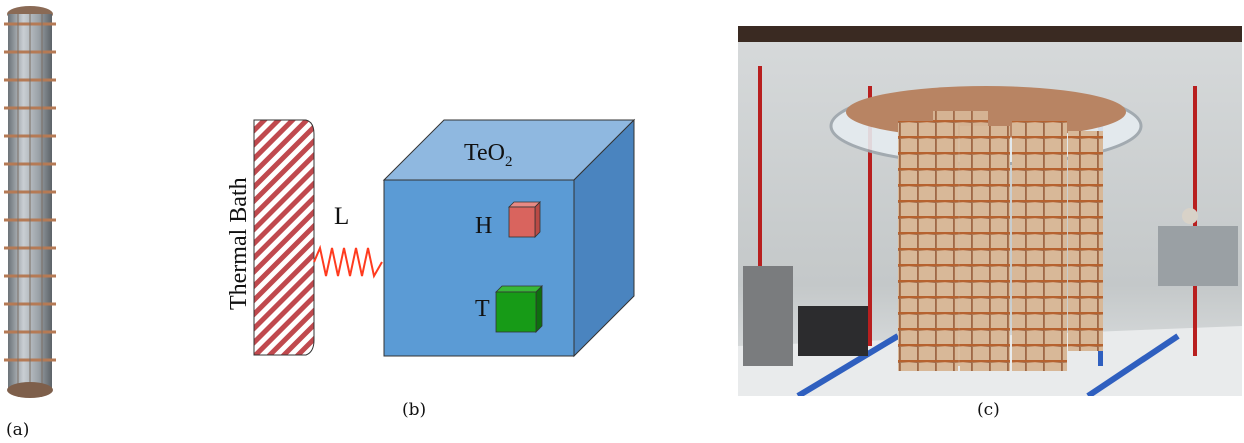 This screenshot has height=443, width=1244. What do you see at coordinates (482, 309) in the screenshot?
I see `thermistor-label: T` at bounding box center [482, 309].